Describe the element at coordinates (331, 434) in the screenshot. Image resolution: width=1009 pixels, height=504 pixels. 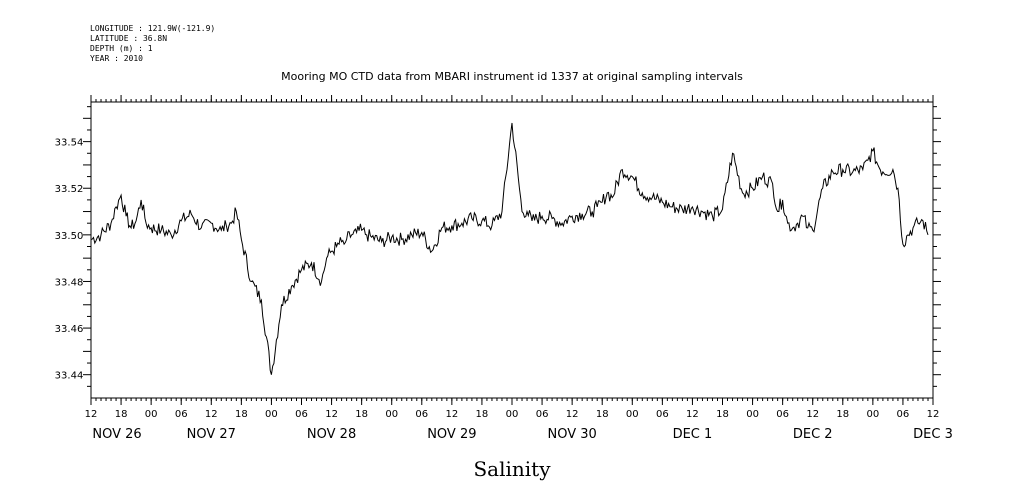
I see `day-label: NOV 28` at that location.